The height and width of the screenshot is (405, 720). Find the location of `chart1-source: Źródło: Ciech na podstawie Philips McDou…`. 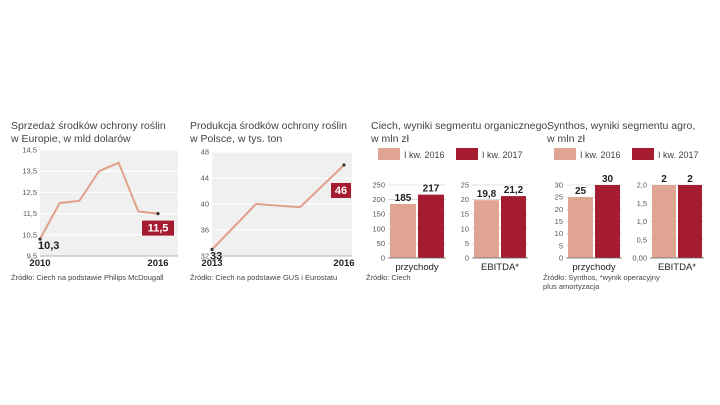

chart1-source: Źródło: Ciech na podstawie Philips McDou… is located at coordinates (87, 277).